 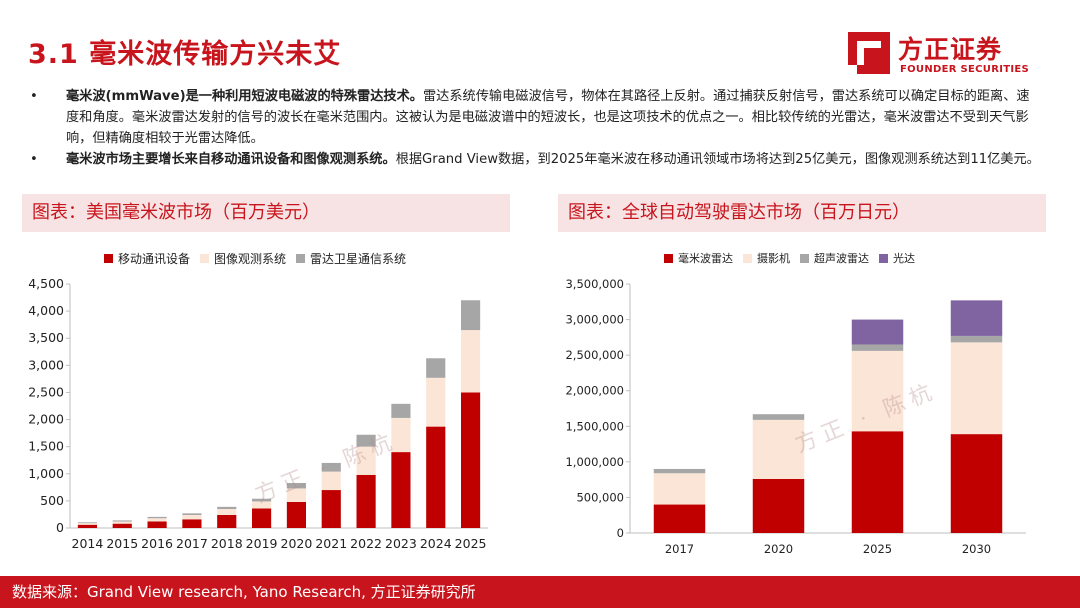 What do you see at coordinates (46, 419) in the screenshot?
I see `y-tick-label: 2,000` at bounding box center [46, 419].